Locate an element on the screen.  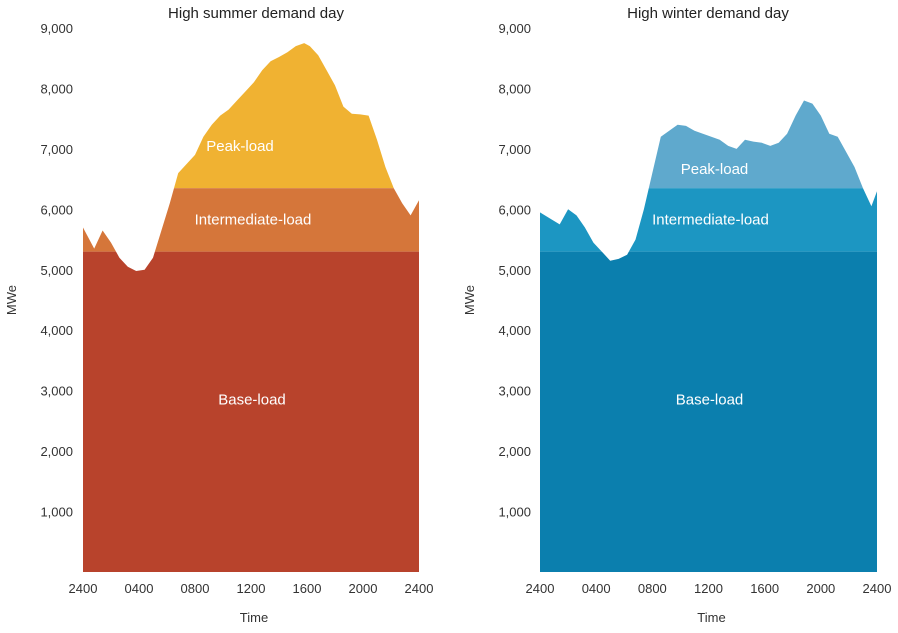
chart-title: High winter demand day is located at coordinates (708, 13).